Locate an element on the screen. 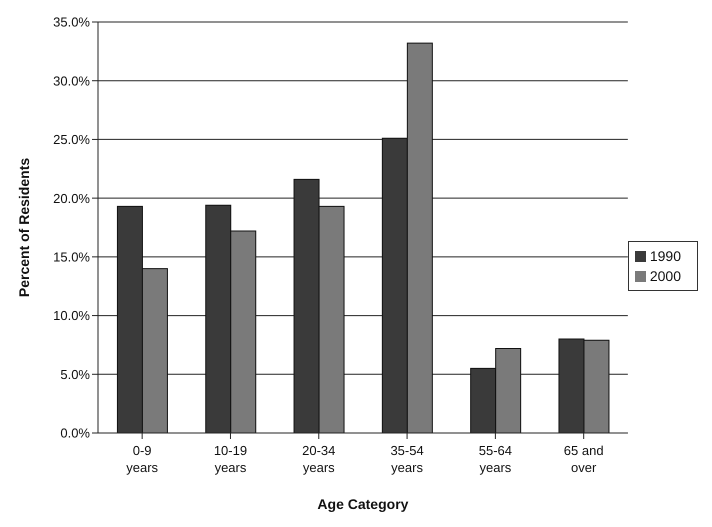 This screenshot has width=712, height=527. x-tick-label: 35-54 years is located at coordinates (407, 459).